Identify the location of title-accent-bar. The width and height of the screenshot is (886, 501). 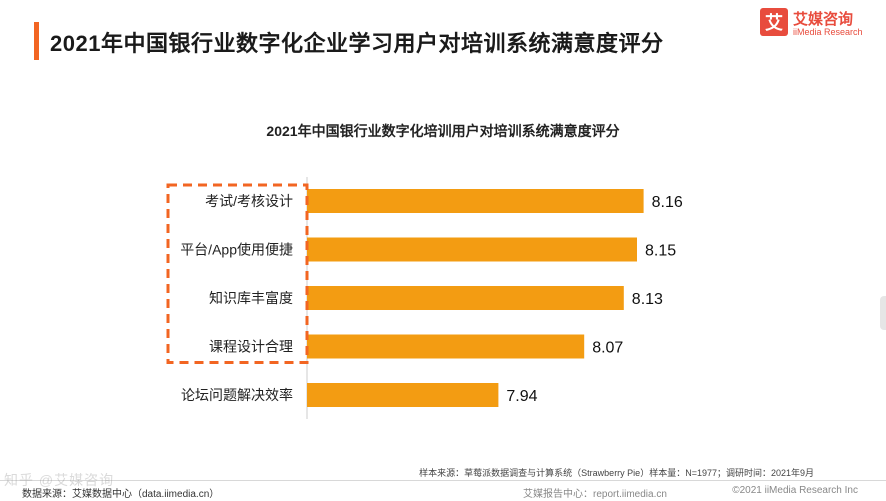
(36, 41).